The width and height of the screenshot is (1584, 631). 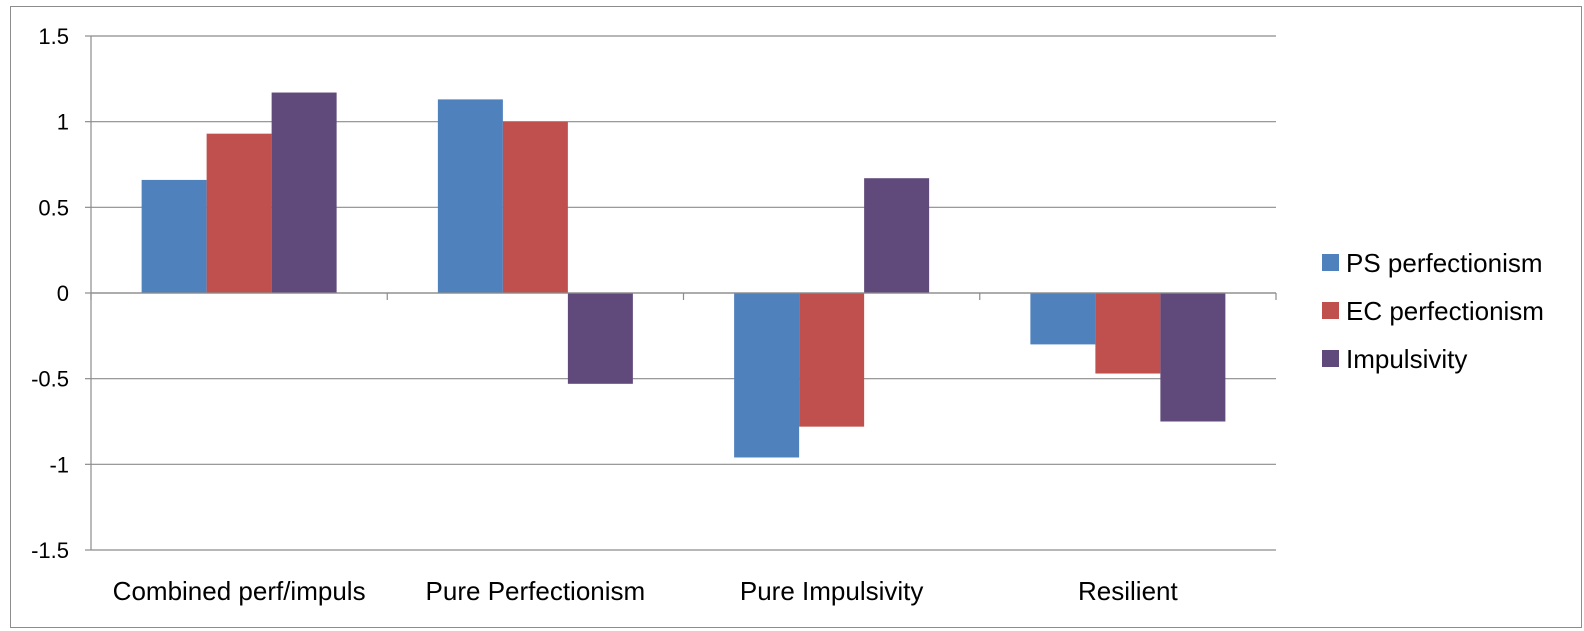 I want to click on legend-item: Impulsivity, so click(x=1394, y=359).